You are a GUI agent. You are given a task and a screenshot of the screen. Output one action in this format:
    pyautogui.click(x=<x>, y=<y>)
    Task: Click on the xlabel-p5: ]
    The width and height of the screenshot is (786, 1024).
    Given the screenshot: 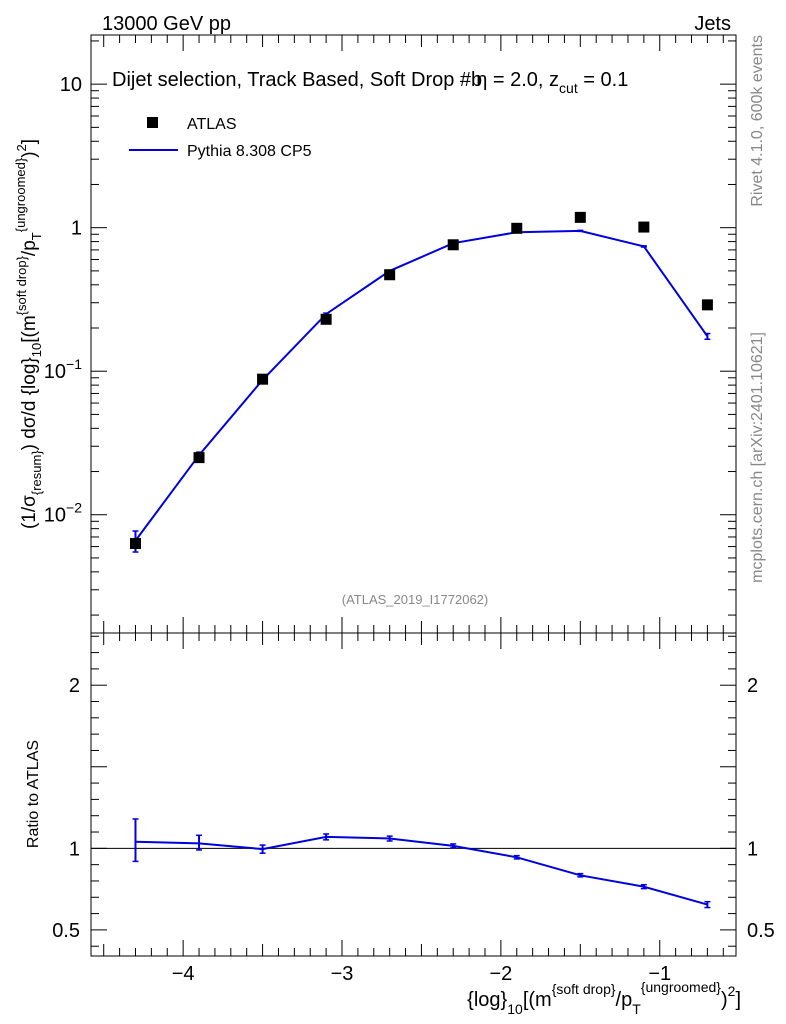 What is the action you would take?
    pyautogui.click(x=738, y=1000)
    